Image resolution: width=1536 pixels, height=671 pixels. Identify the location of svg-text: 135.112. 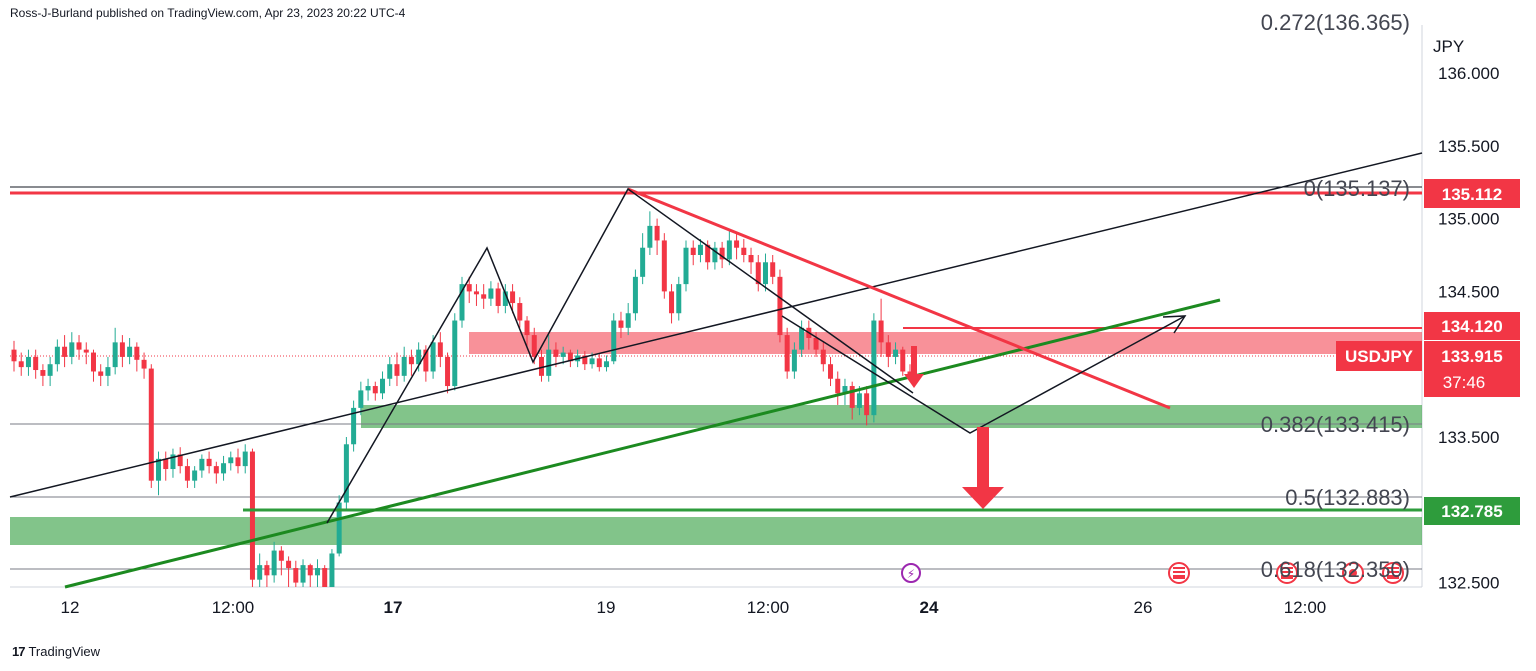
(1472, 194).